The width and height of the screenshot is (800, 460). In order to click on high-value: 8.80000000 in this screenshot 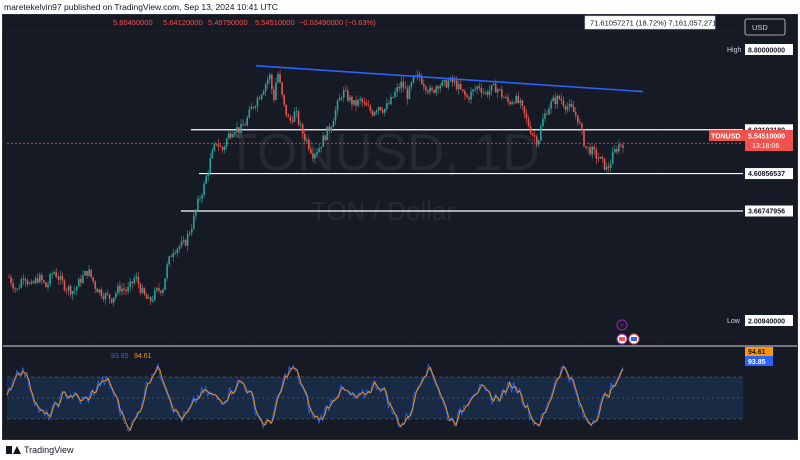, I will do `click(766, 51)`.